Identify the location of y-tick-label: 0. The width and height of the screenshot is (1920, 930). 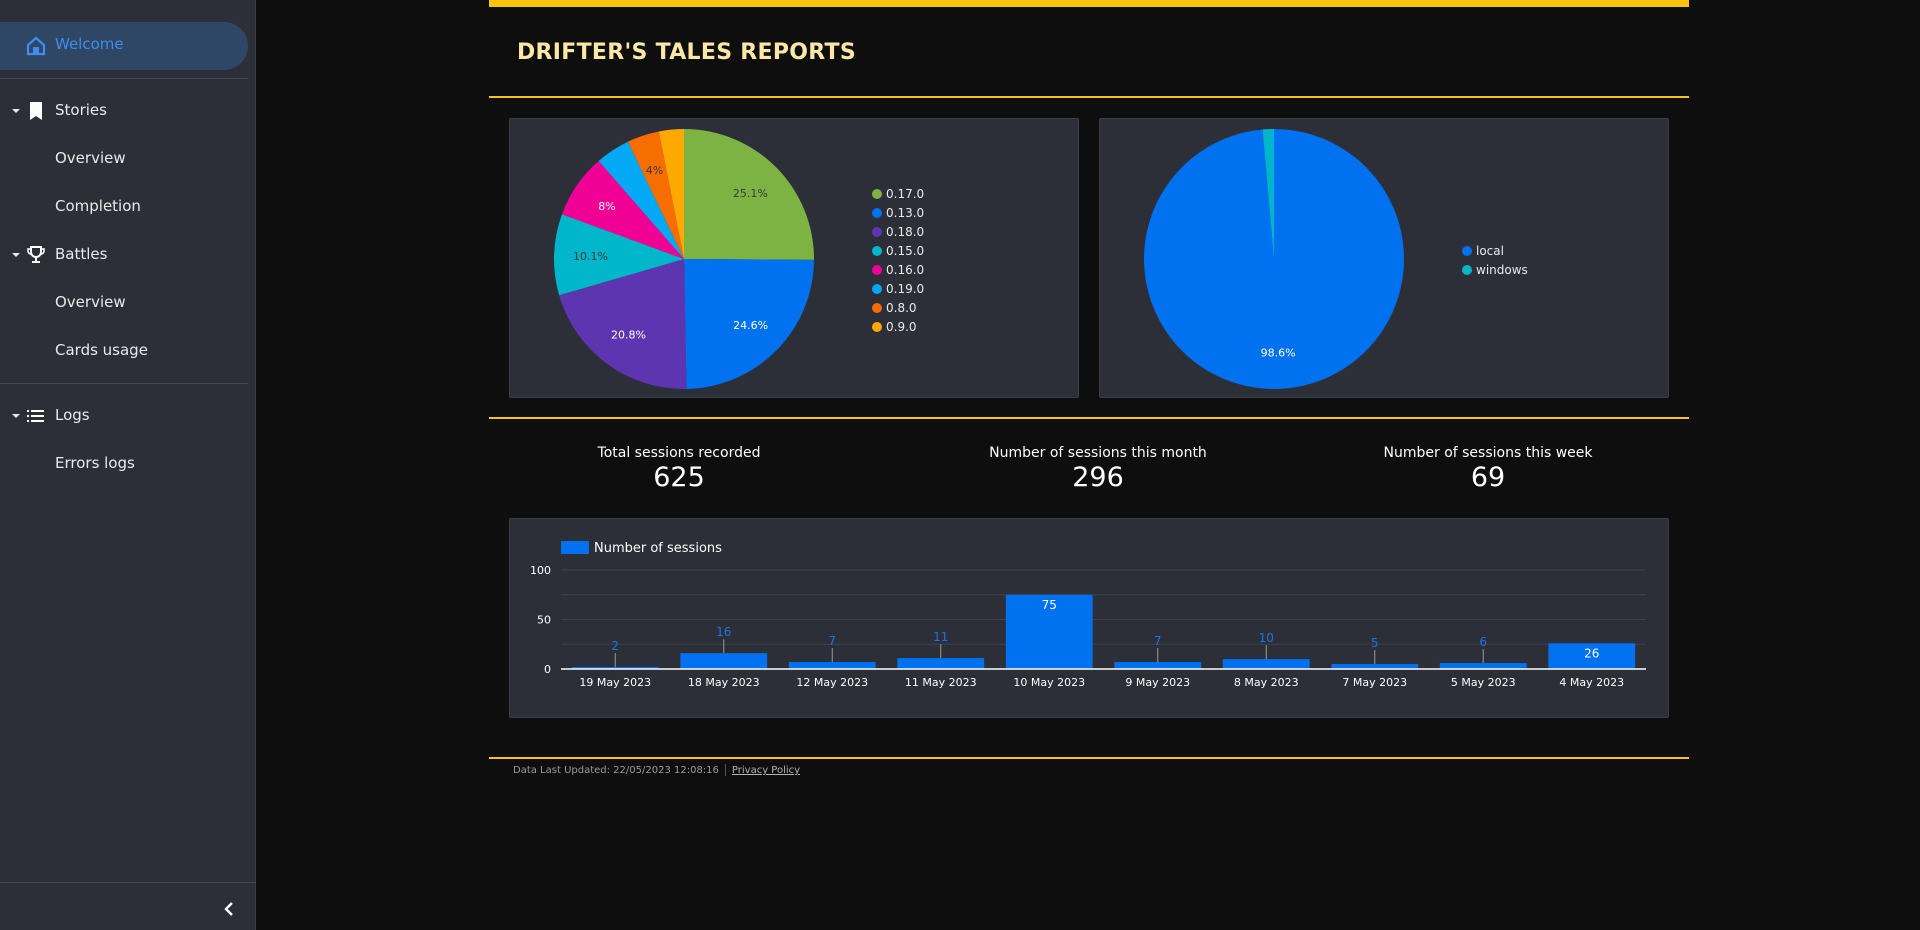
(547, 669).